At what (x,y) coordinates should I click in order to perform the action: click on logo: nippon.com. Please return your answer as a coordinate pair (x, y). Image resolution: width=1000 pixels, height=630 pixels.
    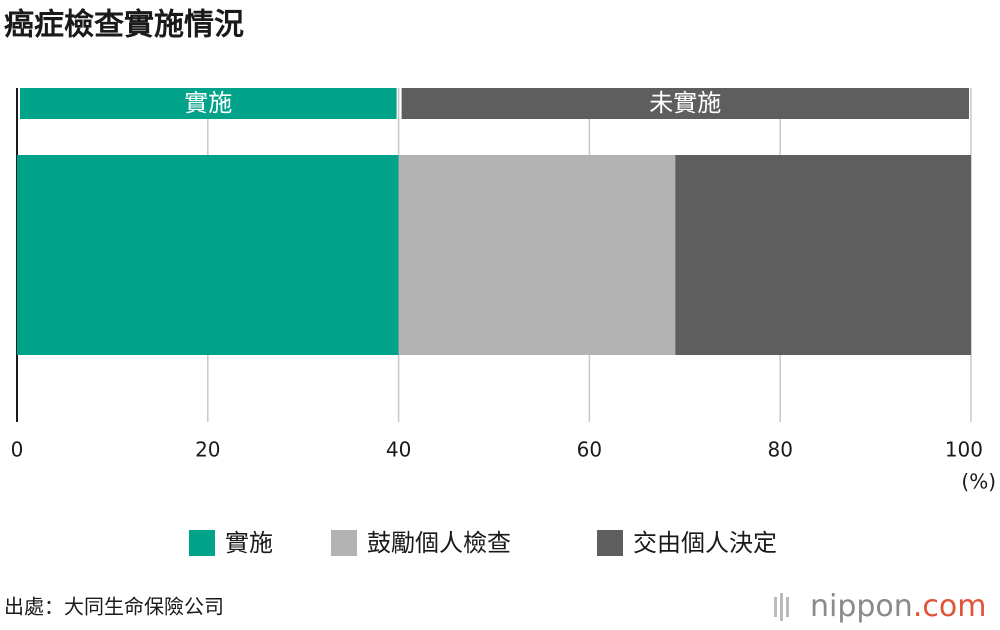
    Looking at the image, I should click on (880, 606).